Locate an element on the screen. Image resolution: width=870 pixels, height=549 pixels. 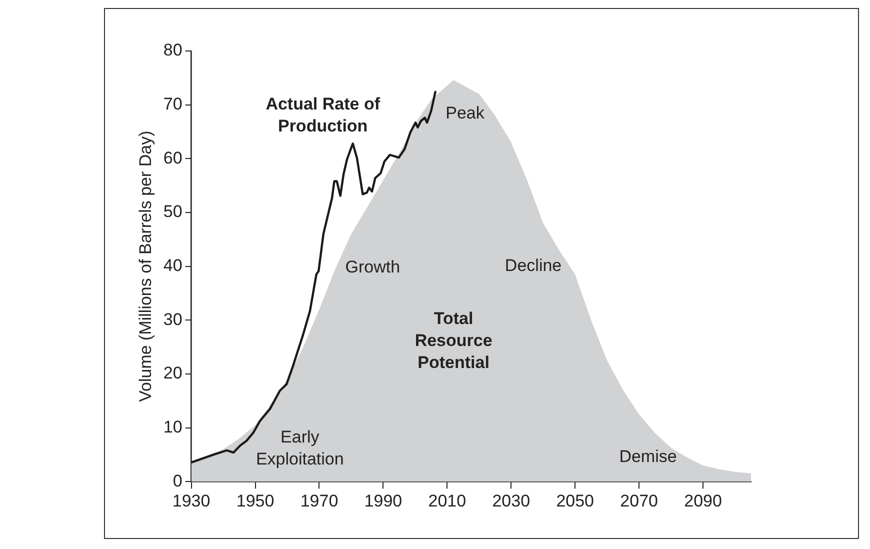
y-tick-label: 30 is located at coordinates (172, 319).